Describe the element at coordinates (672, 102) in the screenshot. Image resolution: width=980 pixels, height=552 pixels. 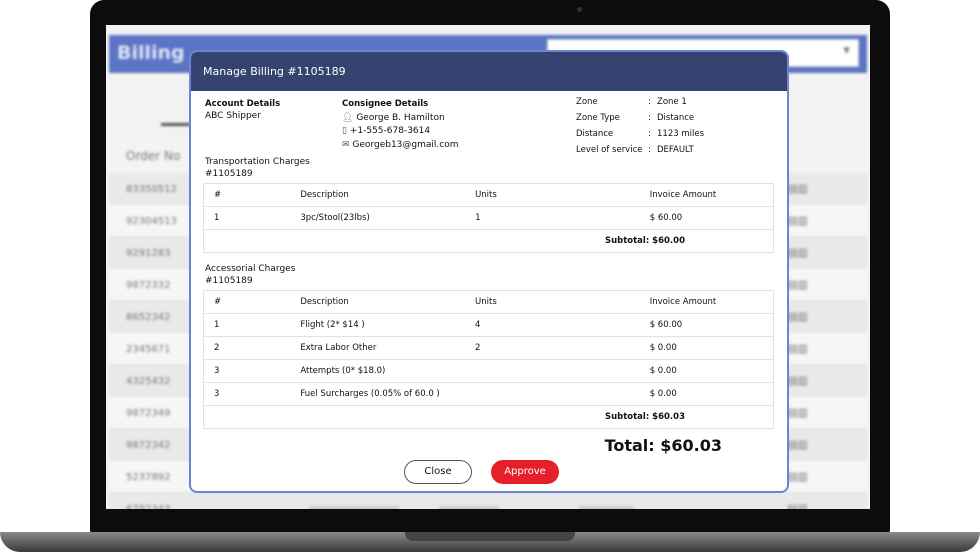
I see `zone-info-value: Zone 1` at that location.